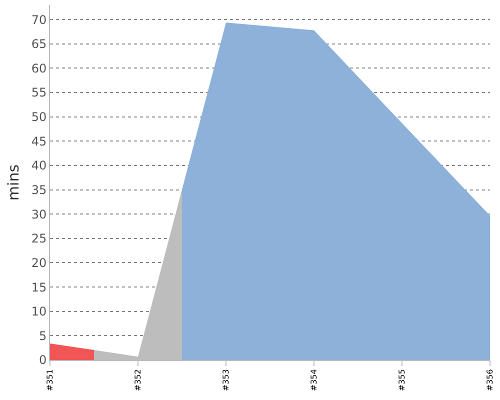 Image resolution: width=500 pixels, height=400 pixels. What do you see at coordinates (39, 214) in the screenshot?
I see `y-tick-label: 30` at bounding box center [39, 214].